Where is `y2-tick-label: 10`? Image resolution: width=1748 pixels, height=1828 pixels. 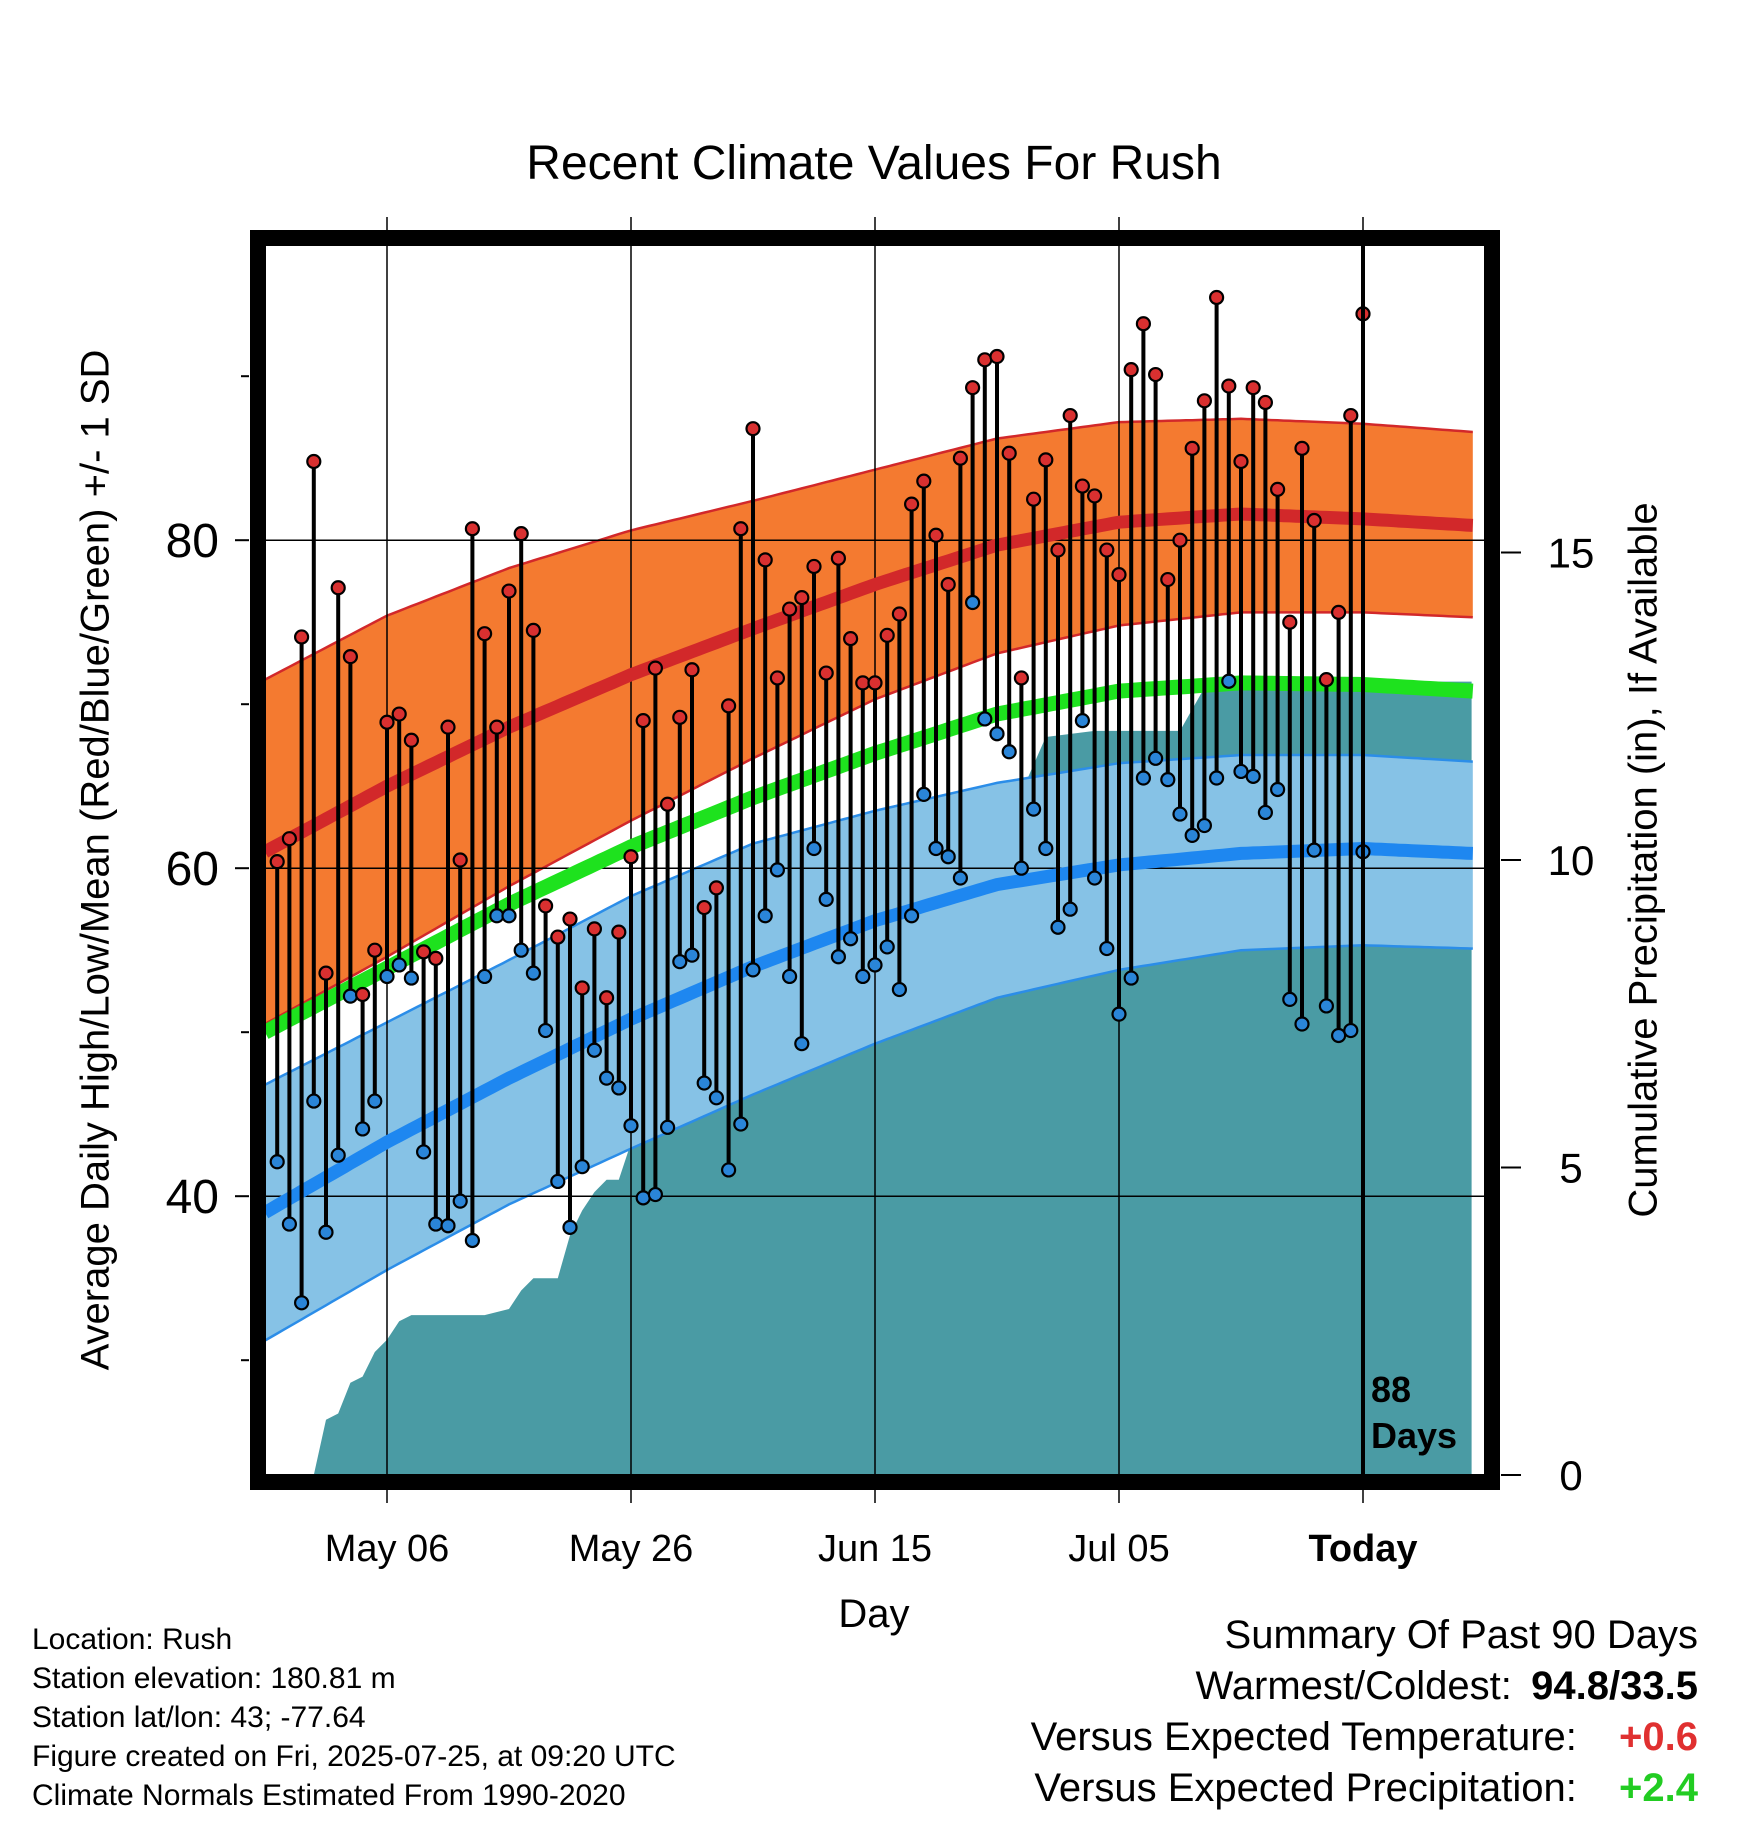
y2-tick-label: 10 is located at coordinates (1571, 860).